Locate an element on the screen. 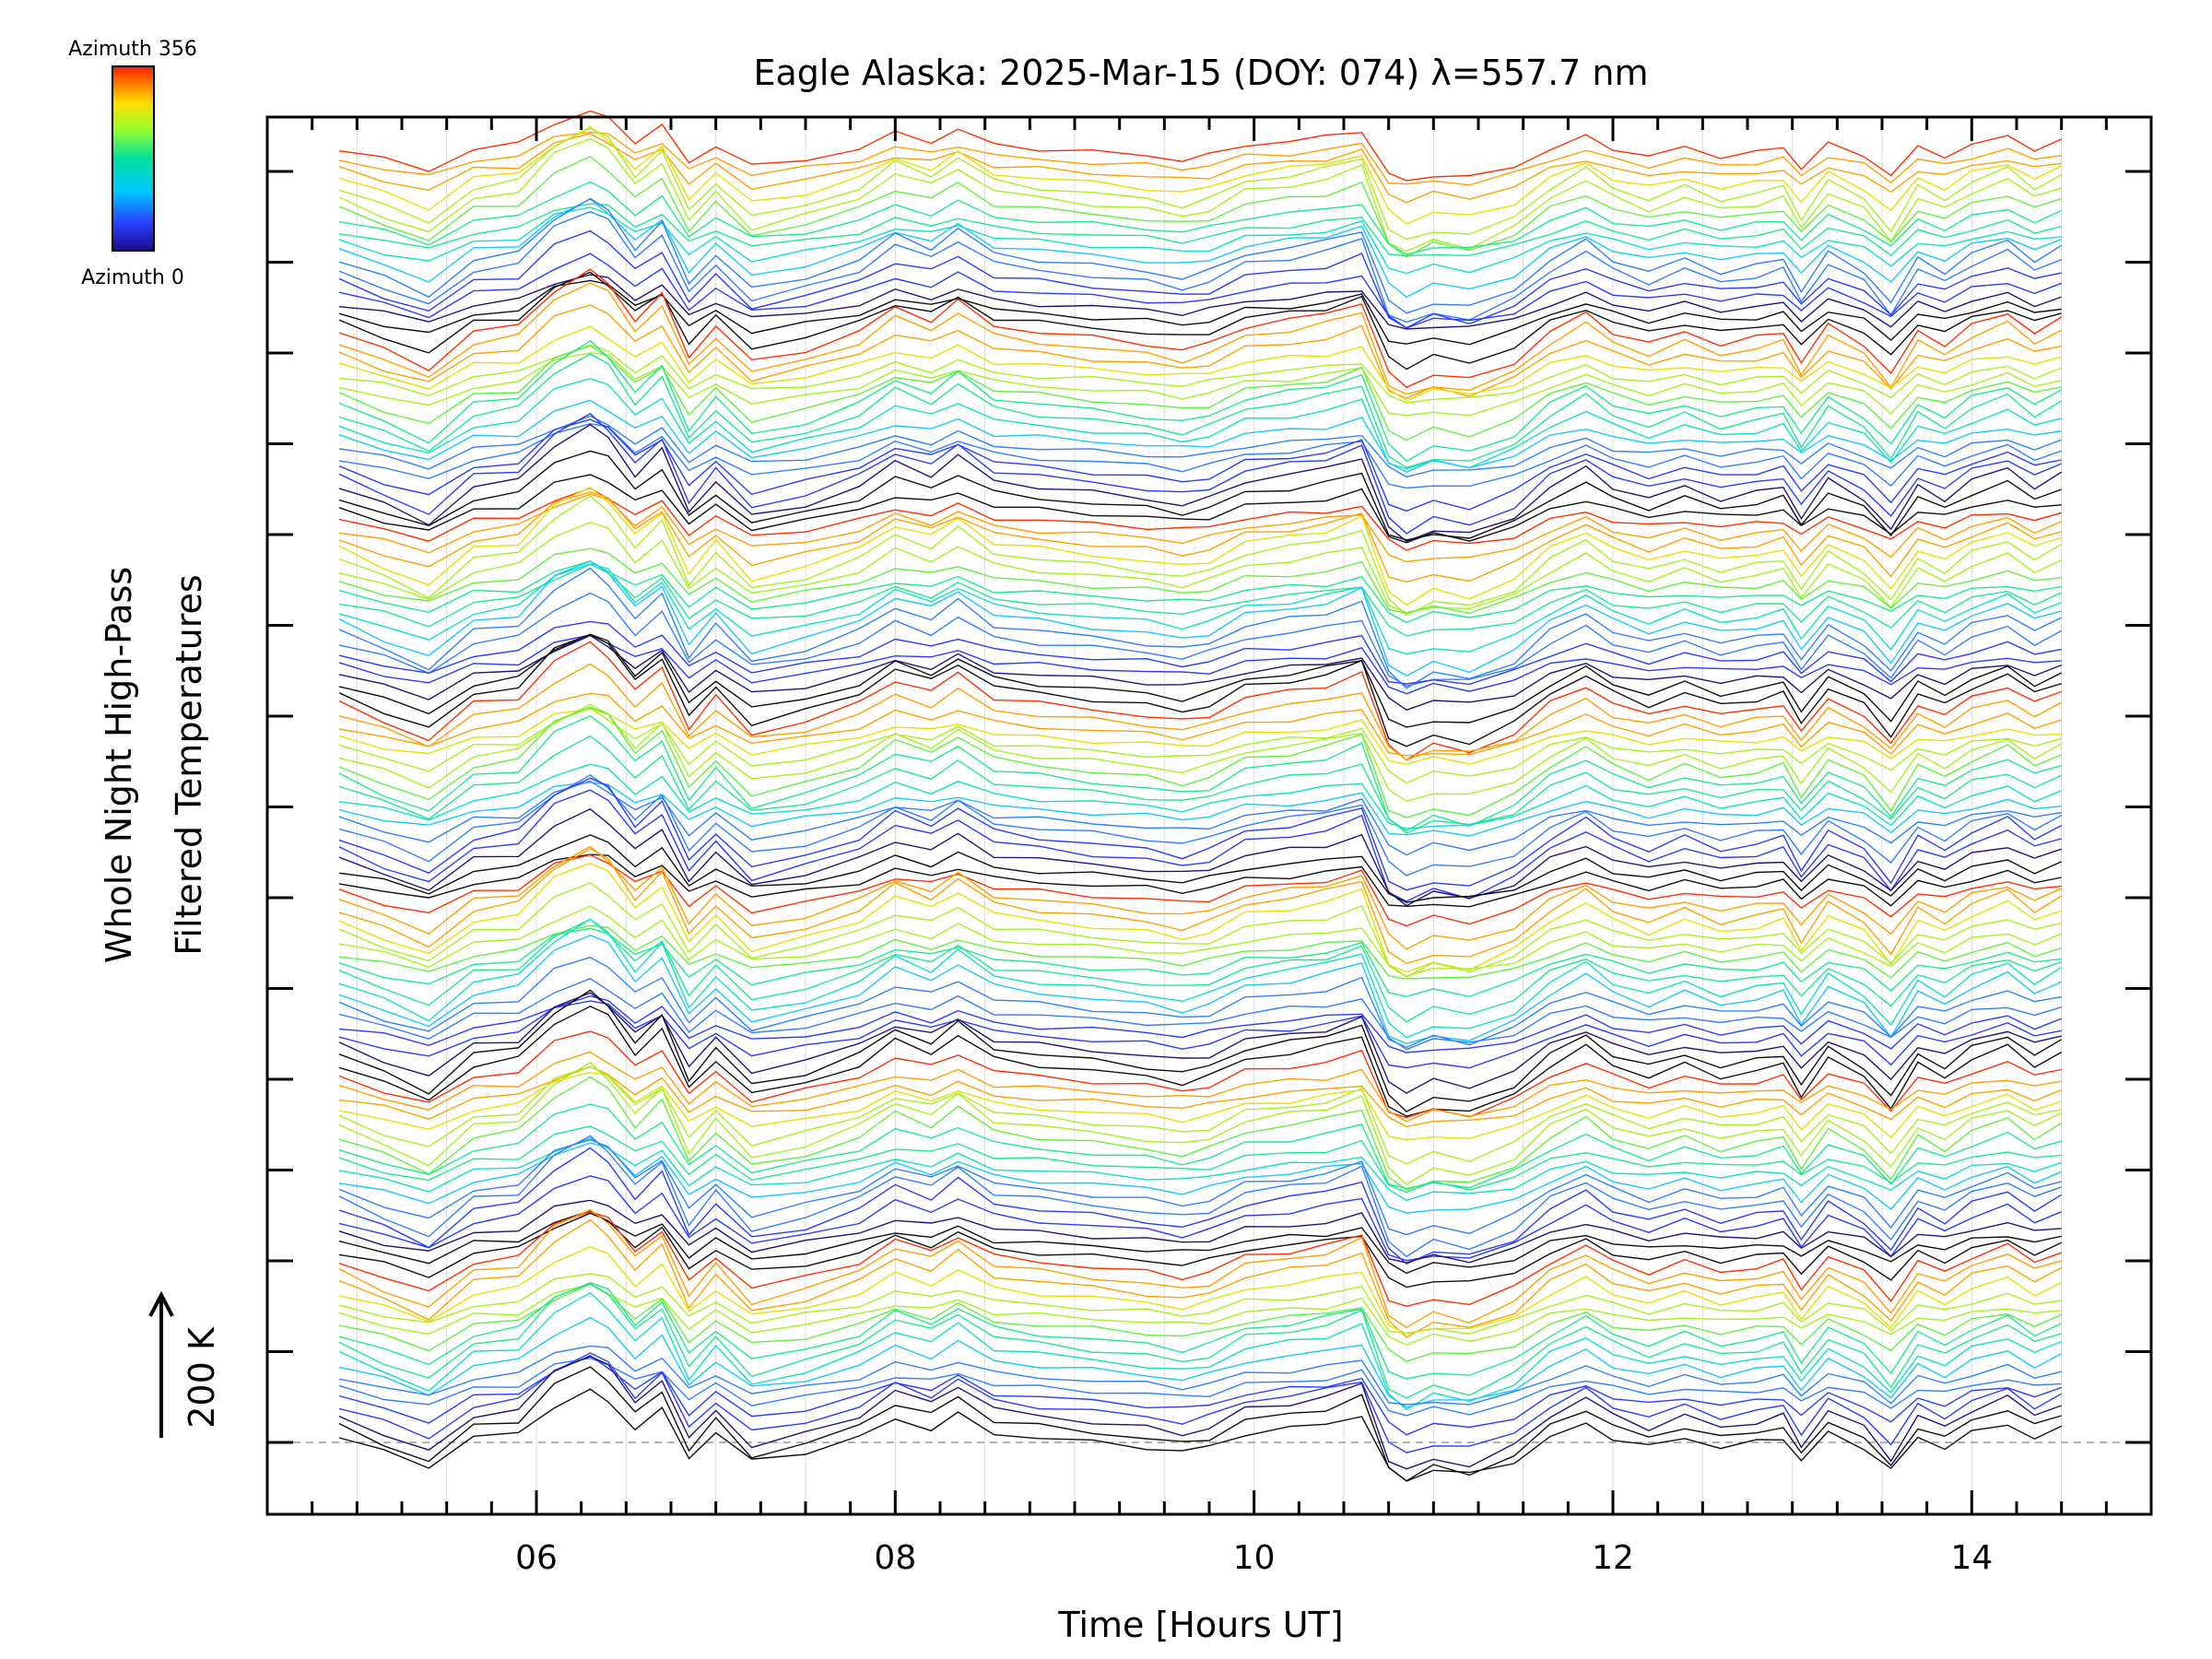 This screenshot has height=1659, width=2212. y-axis-label-line1: Whole Night High-Pass is located at coordinates (119, 765).